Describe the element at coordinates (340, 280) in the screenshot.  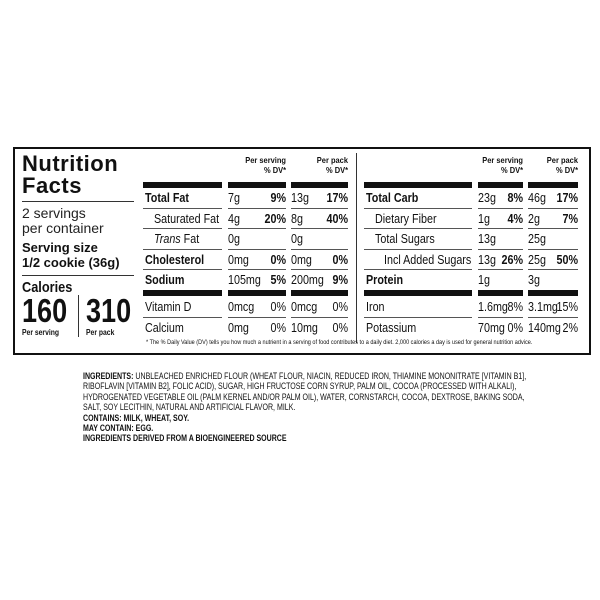
I see `pack-dv: 9%` at that location.